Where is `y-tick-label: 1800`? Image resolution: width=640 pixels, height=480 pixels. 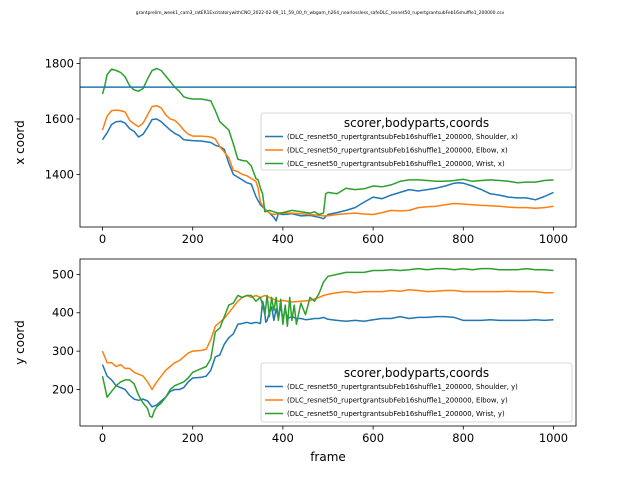
y-tick-label: 1800 is located at coordinates (59, 64).